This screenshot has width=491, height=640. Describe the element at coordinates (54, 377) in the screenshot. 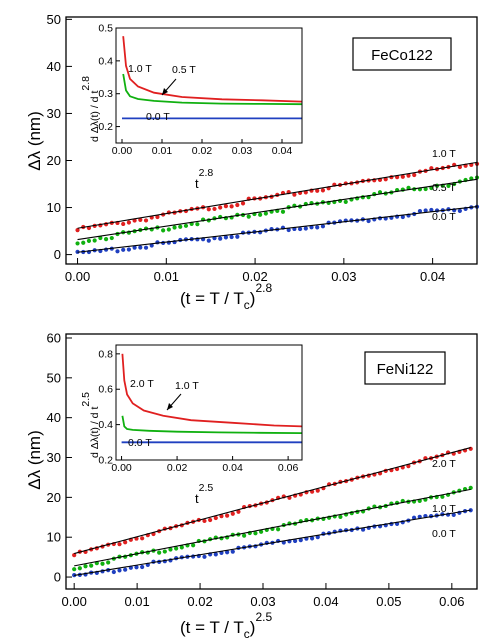

I see `bottom-y-tick-label-5: 50` at that location.